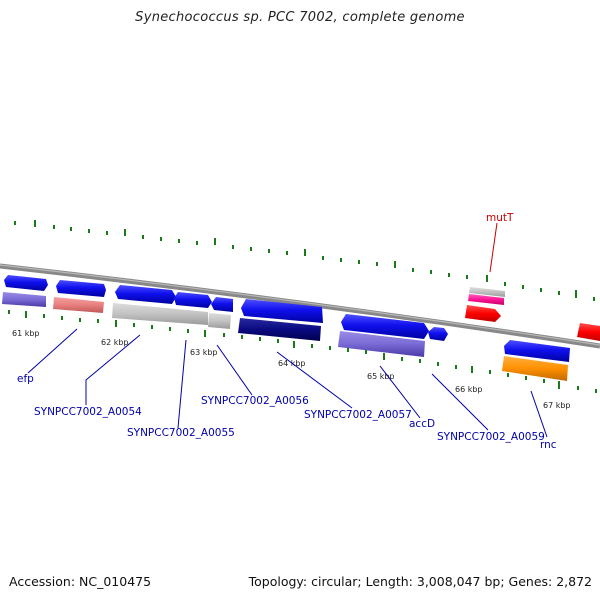 The height and width of the screenshot is (600, 600). What do you see at coordinates (222, 304) in the screenshot?
I see `gene-arrow-a0055b` at bounding box center [222, 304].